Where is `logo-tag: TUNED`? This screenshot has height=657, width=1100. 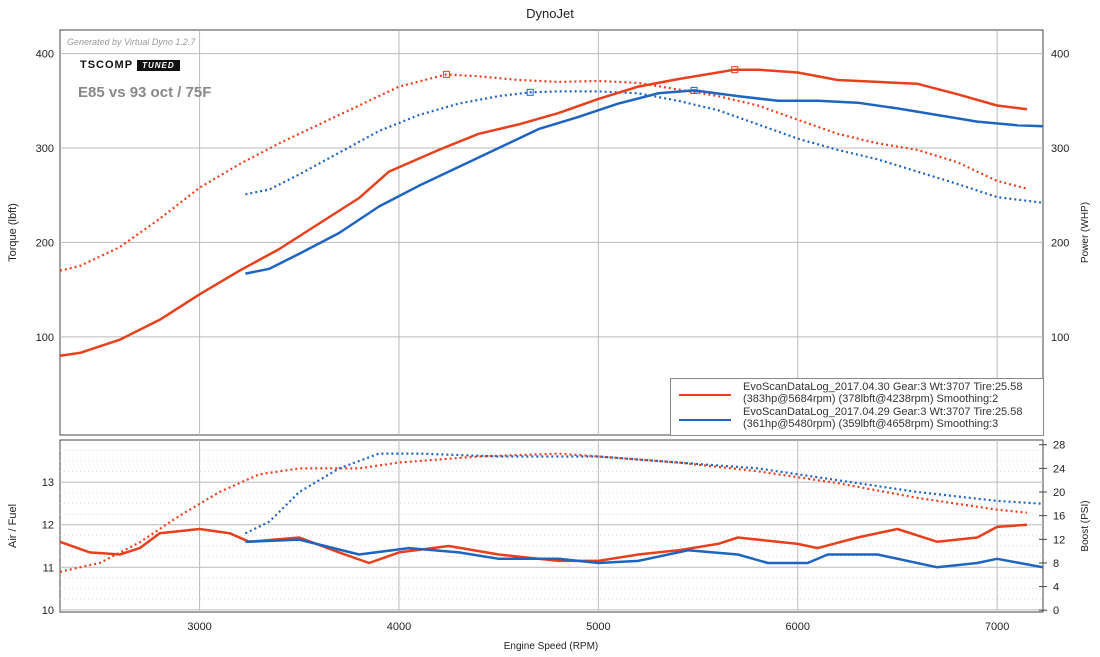 logo-tag: TUNED is located at coordinates (158, 65).